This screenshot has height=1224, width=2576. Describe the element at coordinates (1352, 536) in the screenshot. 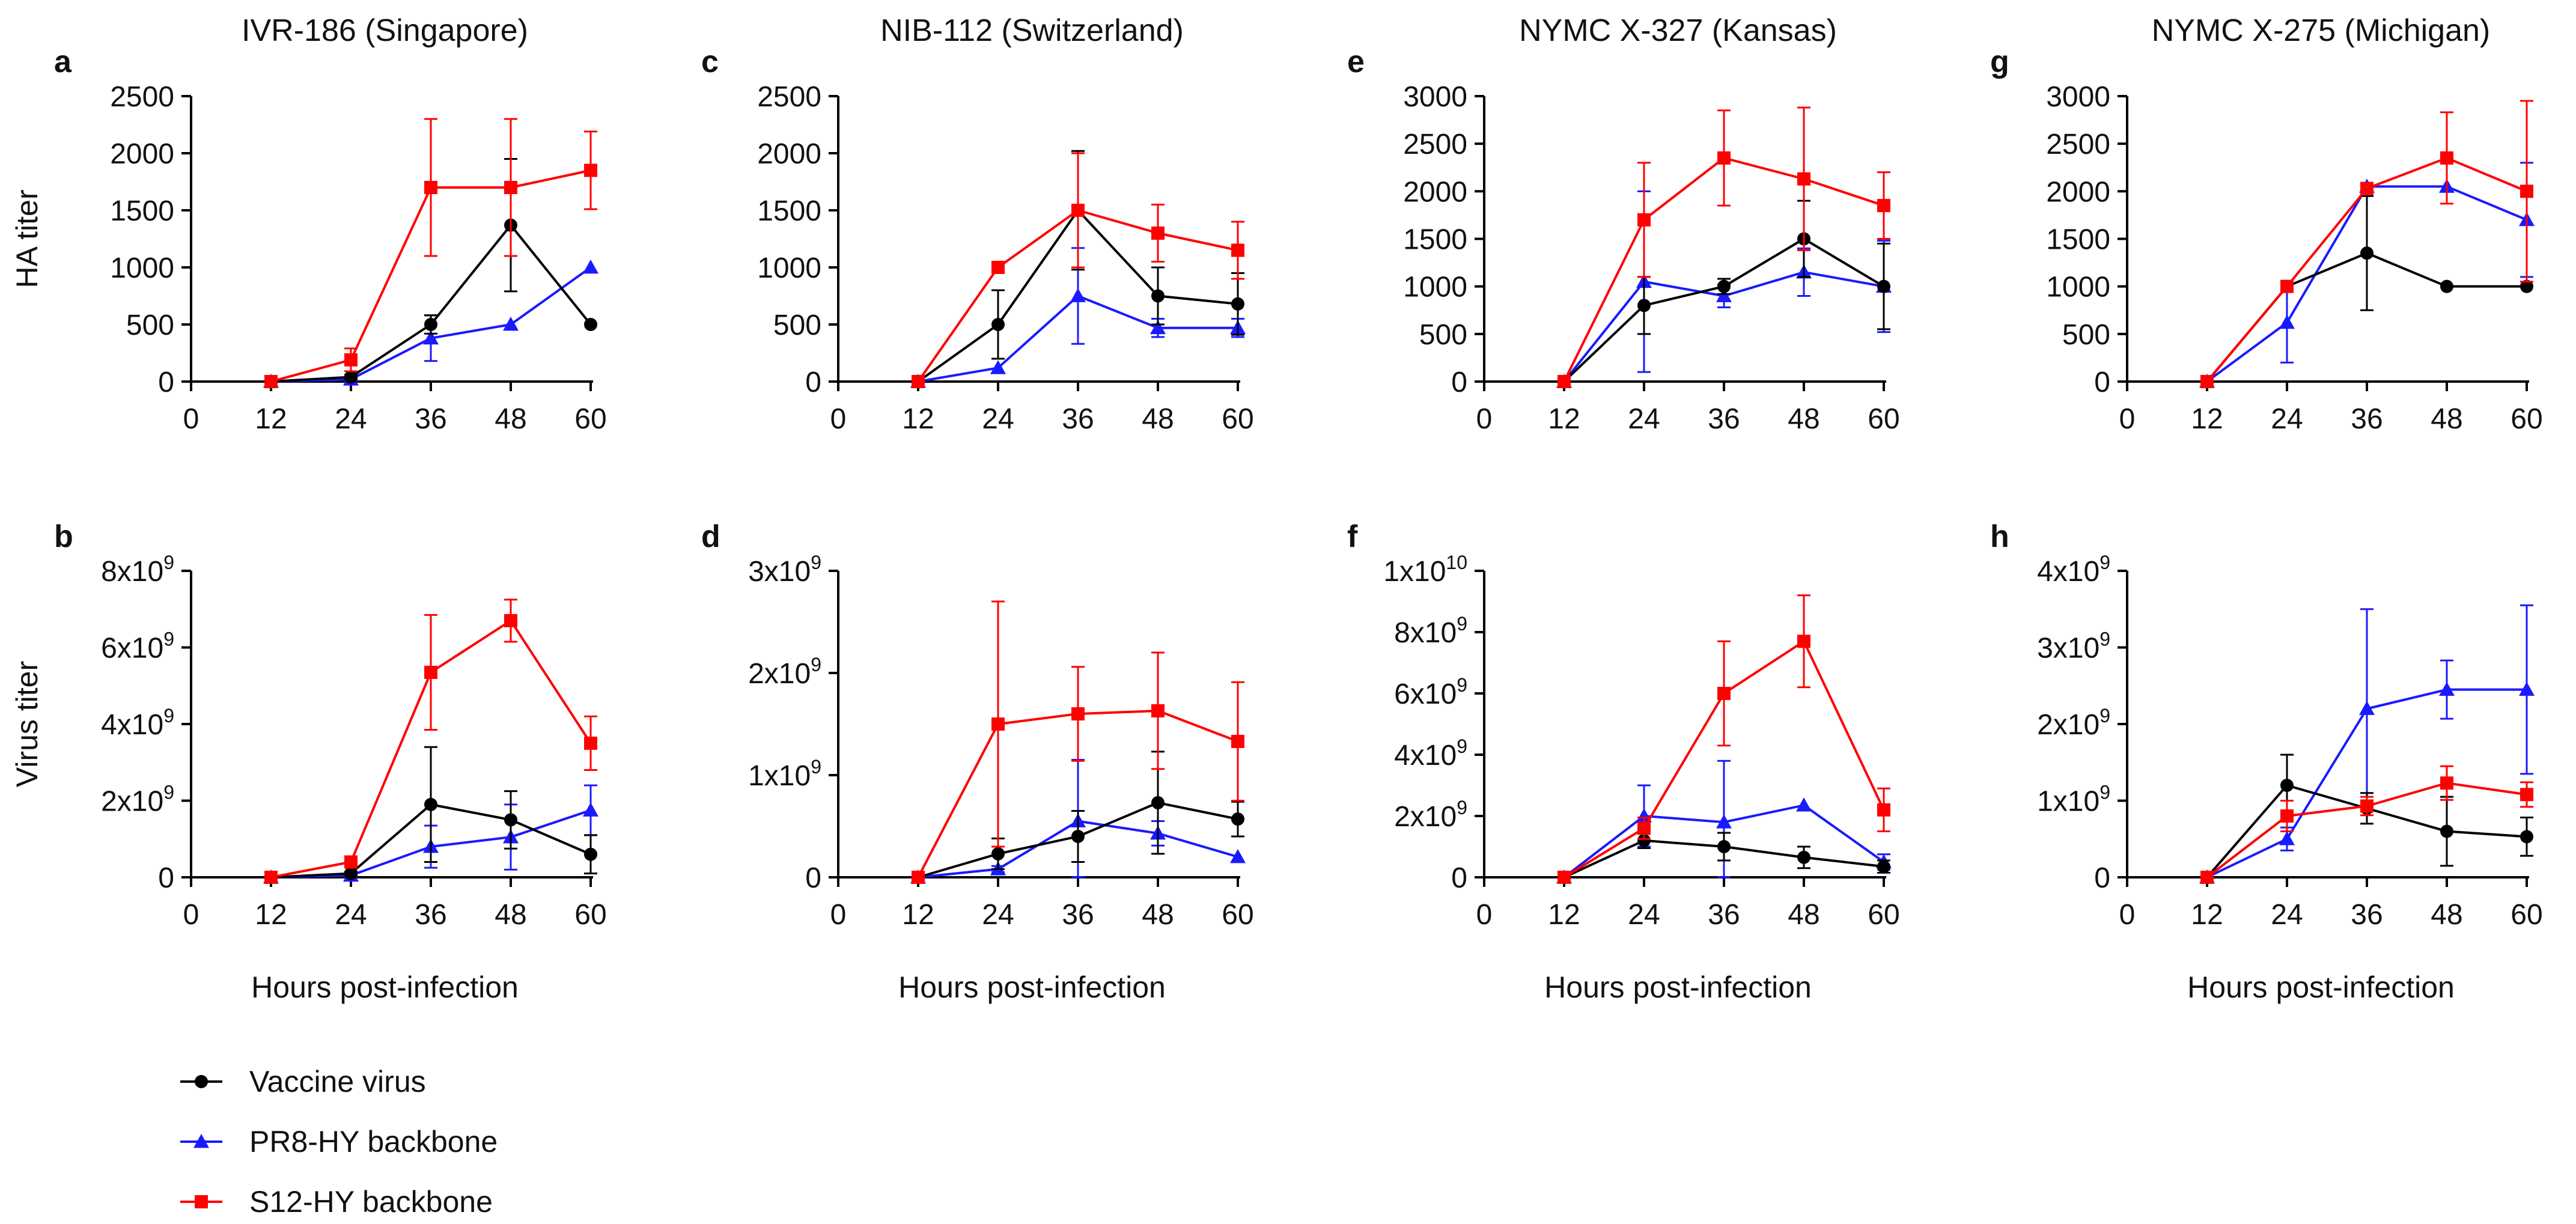

I see `panel-label: f` at that location.